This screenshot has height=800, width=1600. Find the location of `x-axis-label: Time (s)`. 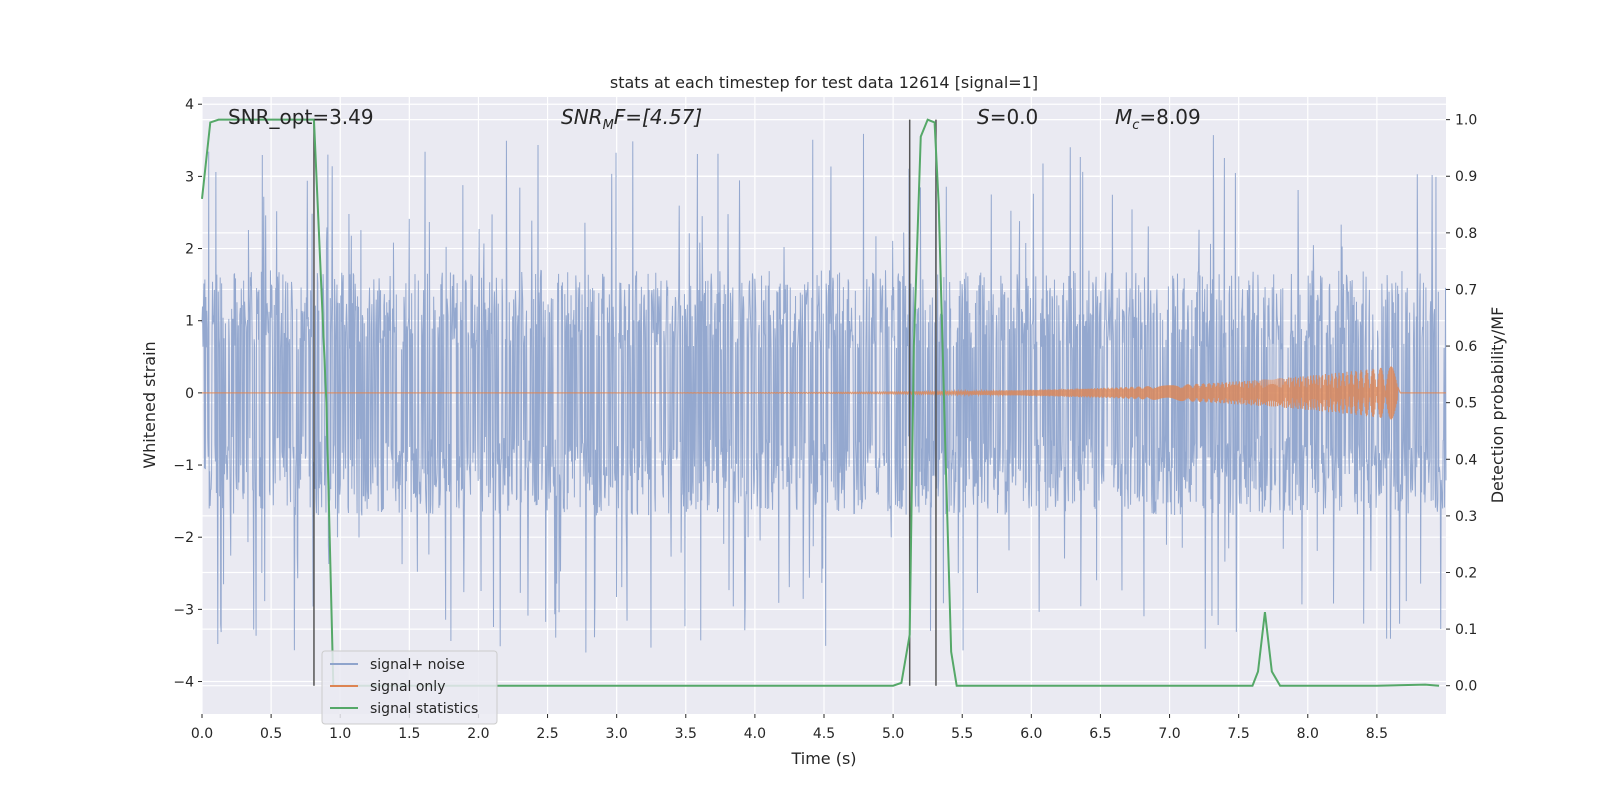

x-axis-label: Time (s) is located at coordinates (823, 758).